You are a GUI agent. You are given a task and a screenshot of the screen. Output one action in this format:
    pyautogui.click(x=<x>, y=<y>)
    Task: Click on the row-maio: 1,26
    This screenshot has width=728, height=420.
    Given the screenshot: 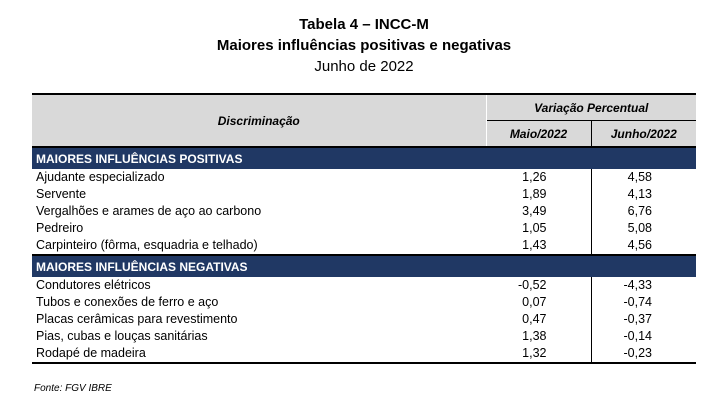 What is the action you would take?
    pyautogui.click(x=539, y=177)
    